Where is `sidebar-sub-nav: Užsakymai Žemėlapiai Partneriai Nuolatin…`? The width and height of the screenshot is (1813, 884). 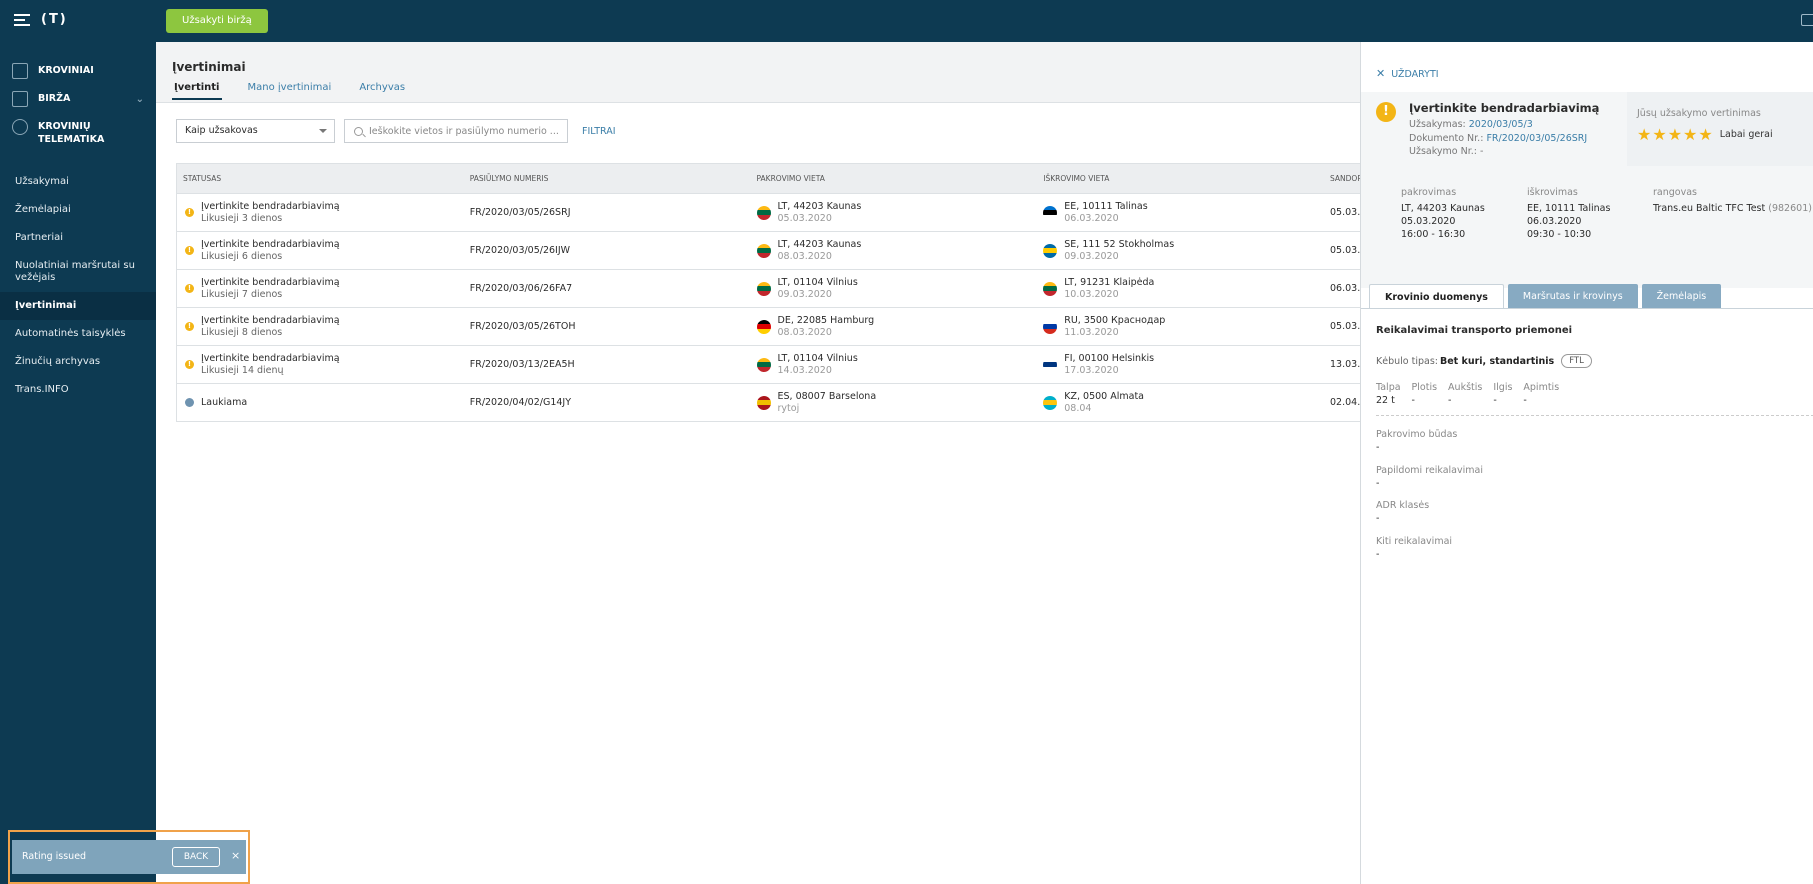 sidebar-sub-nav: Užsakymai Žemėlapiai Partneriai Nuolatin… is located at coordinates (78, 286).